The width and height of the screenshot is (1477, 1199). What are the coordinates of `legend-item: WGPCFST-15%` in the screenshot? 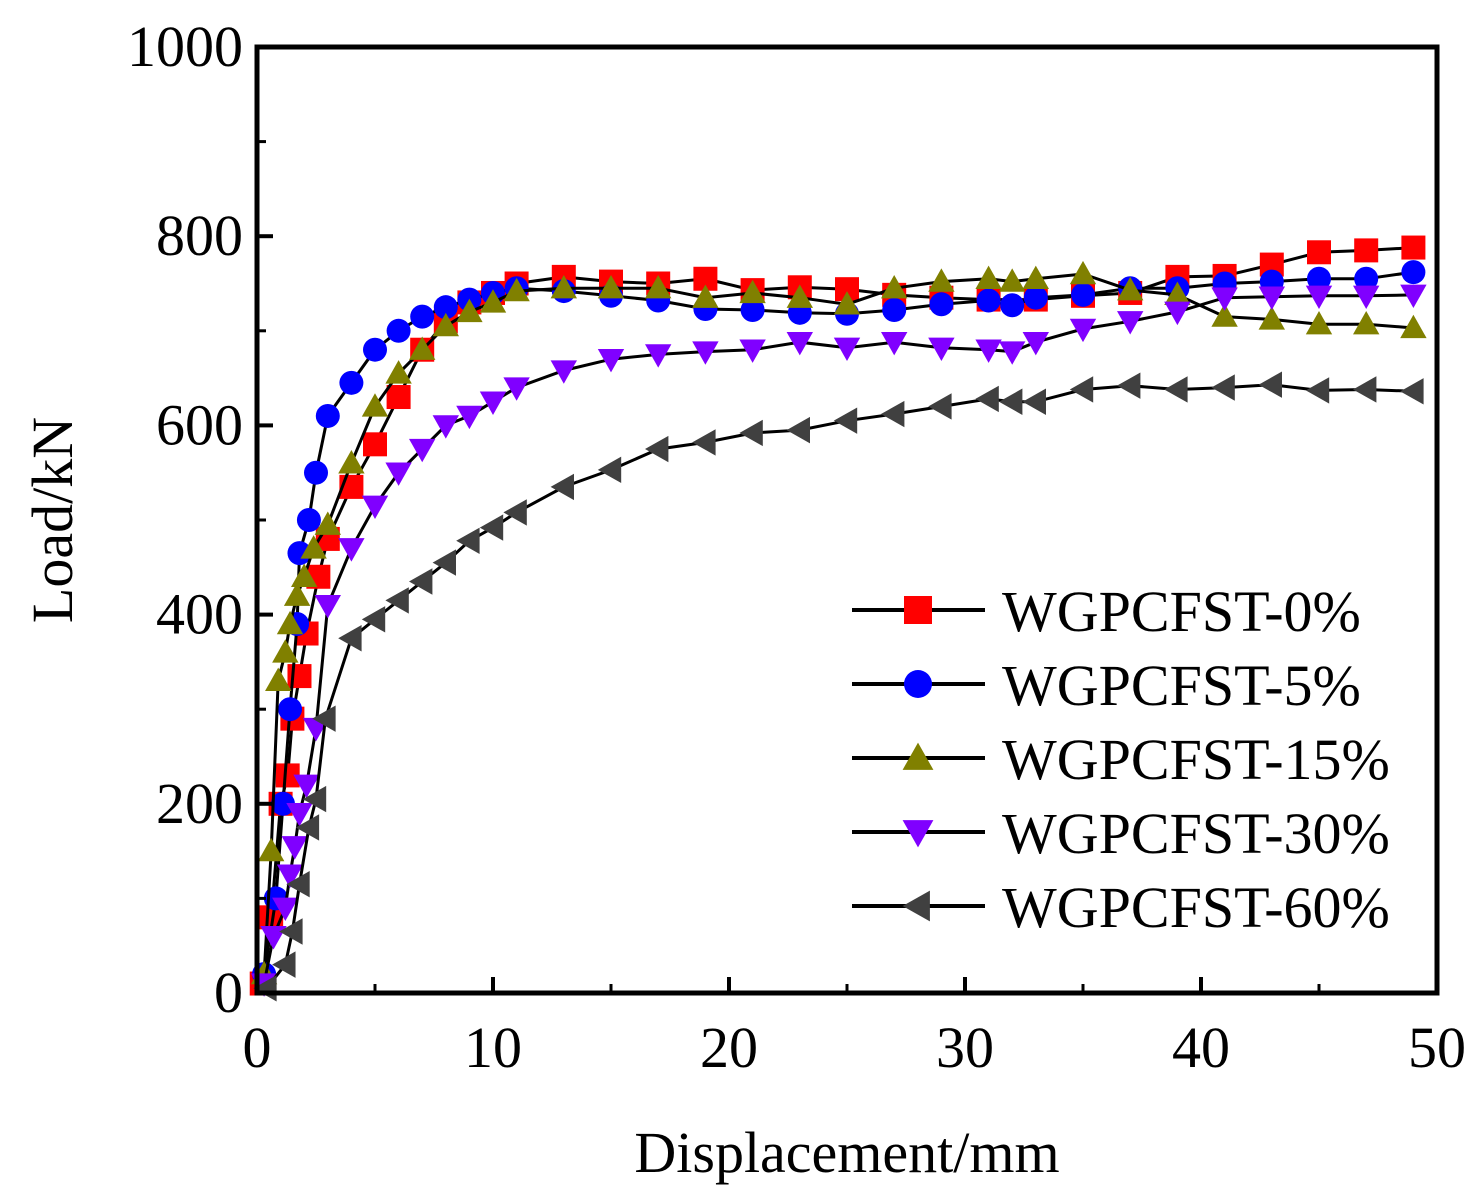 It's located at (1121, 759).